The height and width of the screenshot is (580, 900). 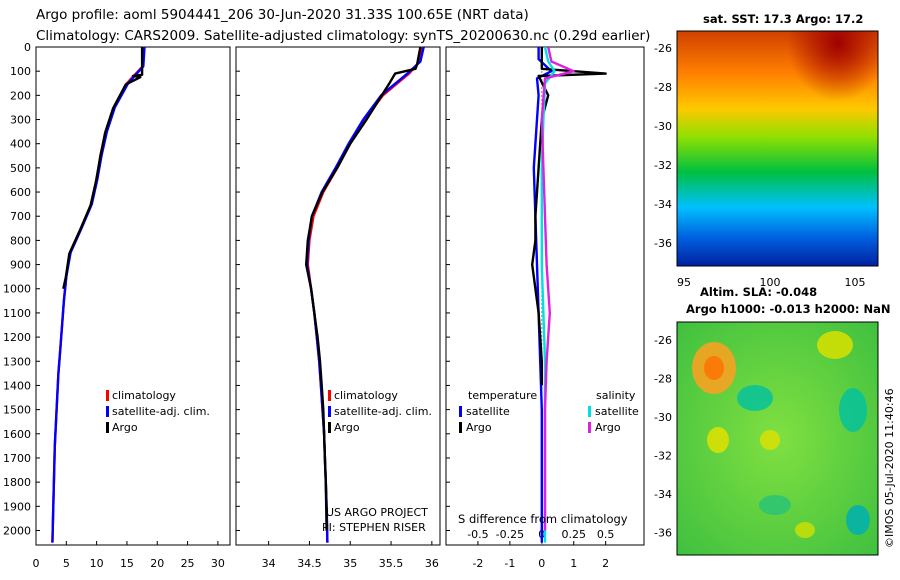 I want to click on legend-temp-argo-label: Argo, so click(x=479, y=427).